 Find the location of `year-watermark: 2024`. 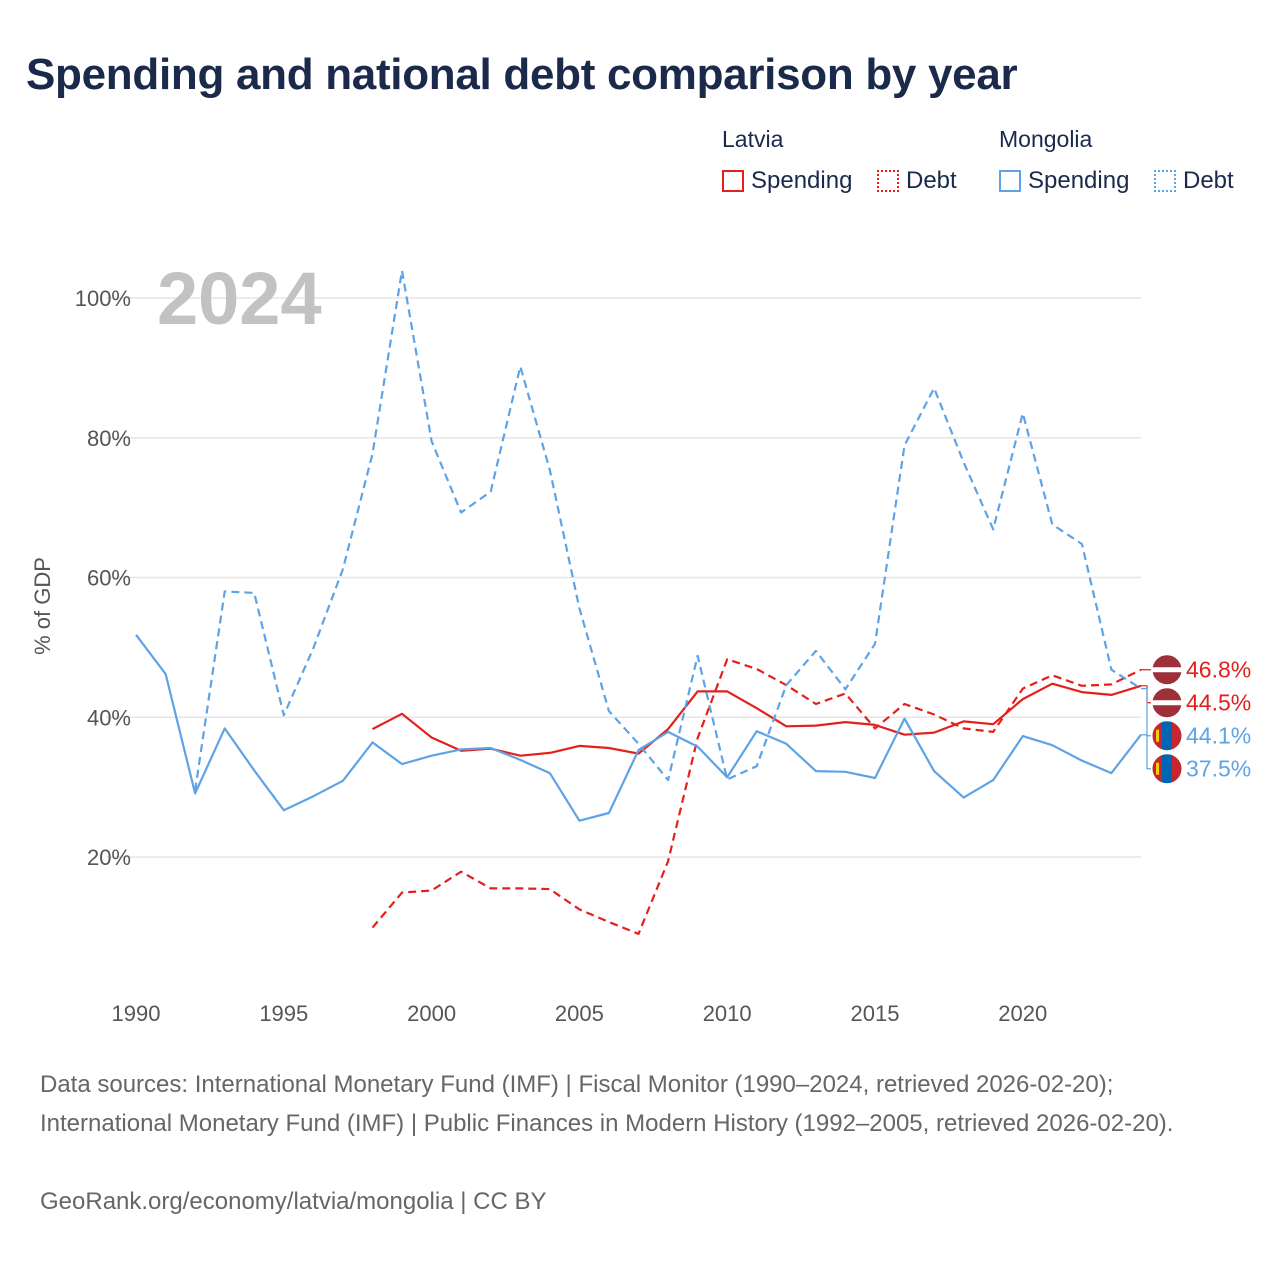

year-watermark: 2024 is located at coordinates (239, 298).